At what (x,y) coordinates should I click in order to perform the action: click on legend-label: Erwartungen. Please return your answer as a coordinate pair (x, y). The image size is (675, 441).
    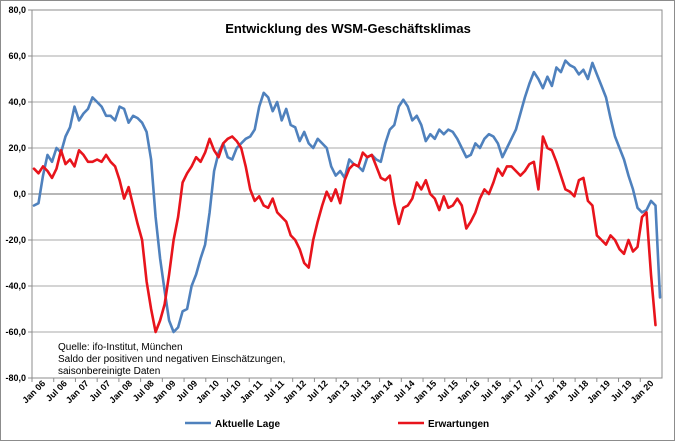
    Looking at the image, I should click on (458, 424).